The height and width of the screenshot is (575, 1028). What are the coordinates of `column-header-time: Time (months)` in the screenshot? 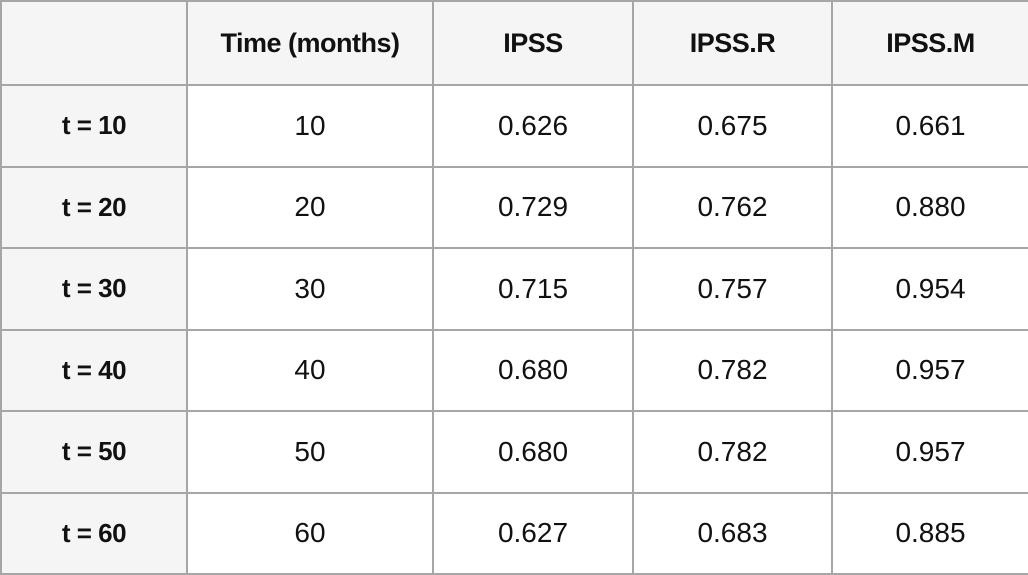 It's located at (310, 43).